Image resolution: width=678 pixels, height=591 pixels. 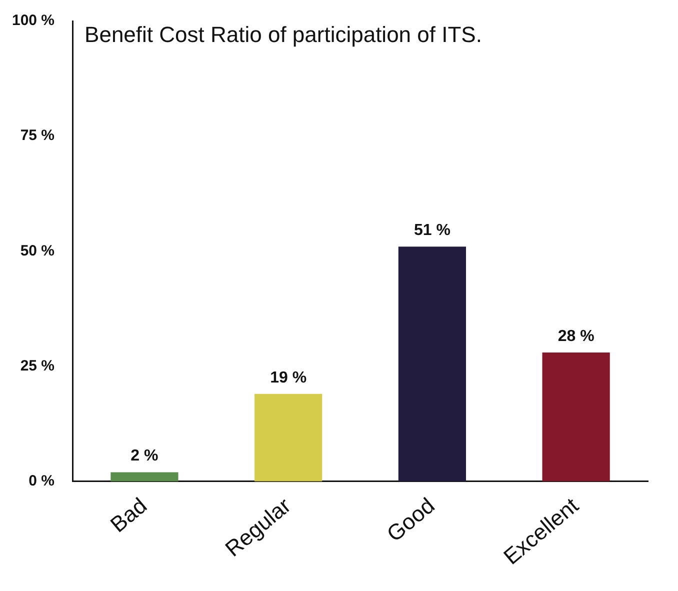 I want to click on y-tick-label: 50 %, so click(x=37, y=251).